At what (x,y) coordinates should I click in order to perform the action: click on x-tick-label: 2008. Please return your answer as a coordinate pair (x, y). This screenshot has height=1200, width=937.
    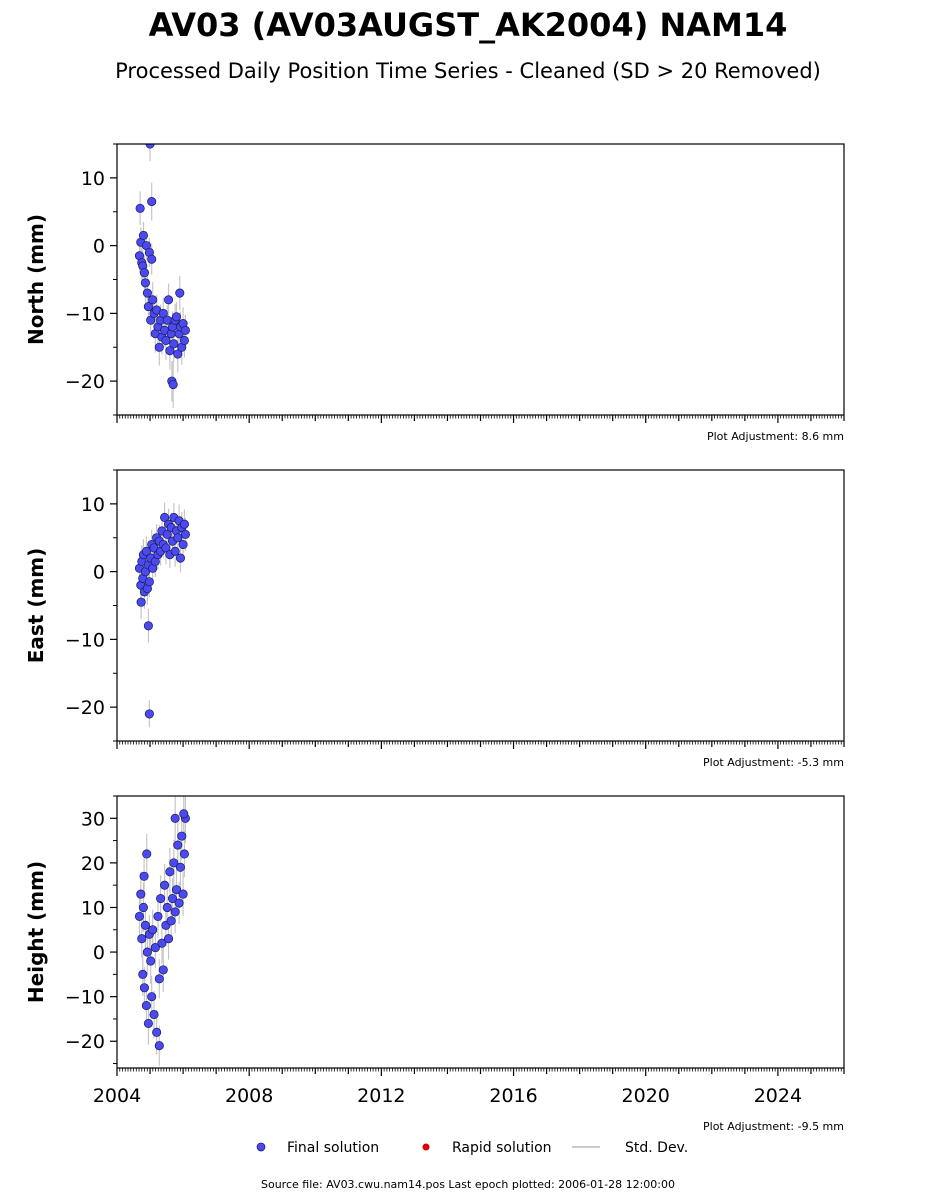
    Looking at the image, I should click on (249, 1096).